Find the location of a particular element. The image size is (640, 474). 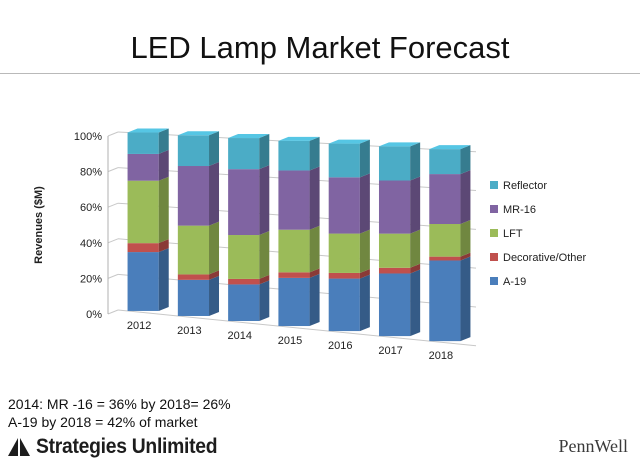

double-triangle-mark-icon is located at coordinates (19, 447).